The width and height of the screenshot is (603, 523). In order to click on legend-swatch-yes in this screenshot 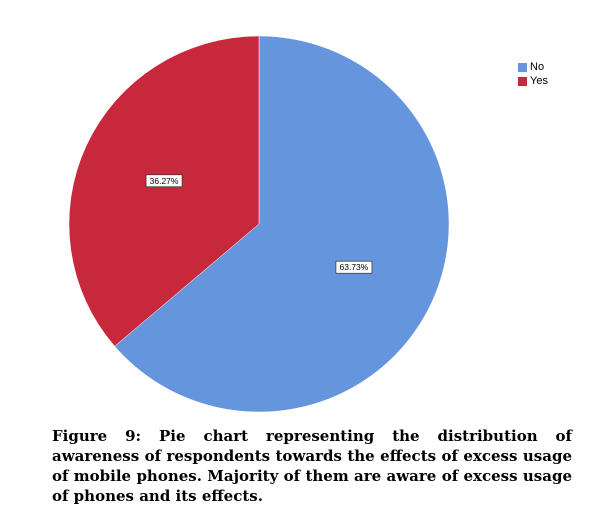, I will do `click(522, 81)`.